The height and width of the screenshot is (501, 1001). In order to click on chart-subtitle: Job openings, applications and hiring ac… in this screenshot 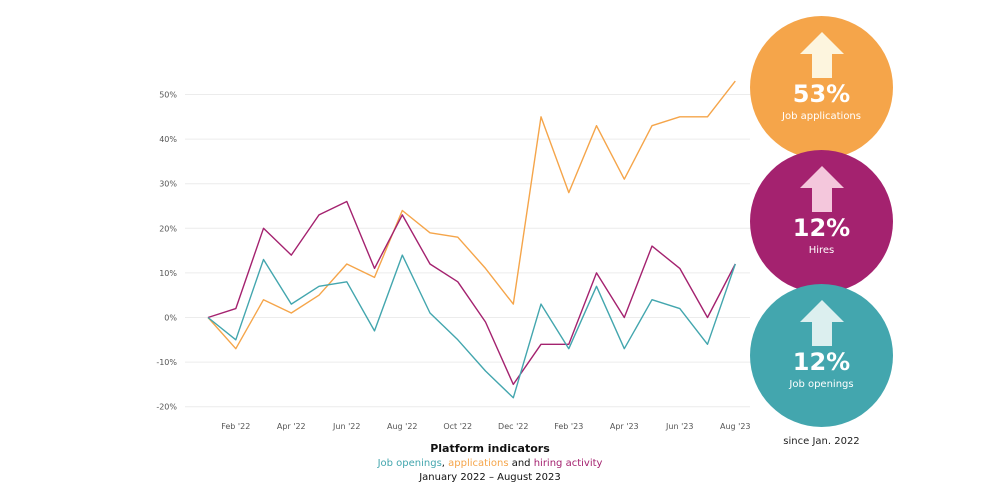, I will do `click(490, 464)`.